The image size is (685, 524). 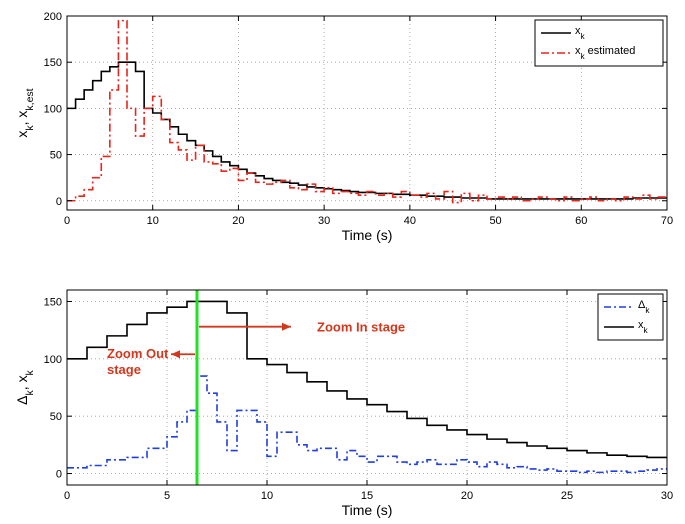 What do you see at coordinates (410, 221) in the screenshot?
I see `x-tick-label: 40` at bounding box center [410, 221].